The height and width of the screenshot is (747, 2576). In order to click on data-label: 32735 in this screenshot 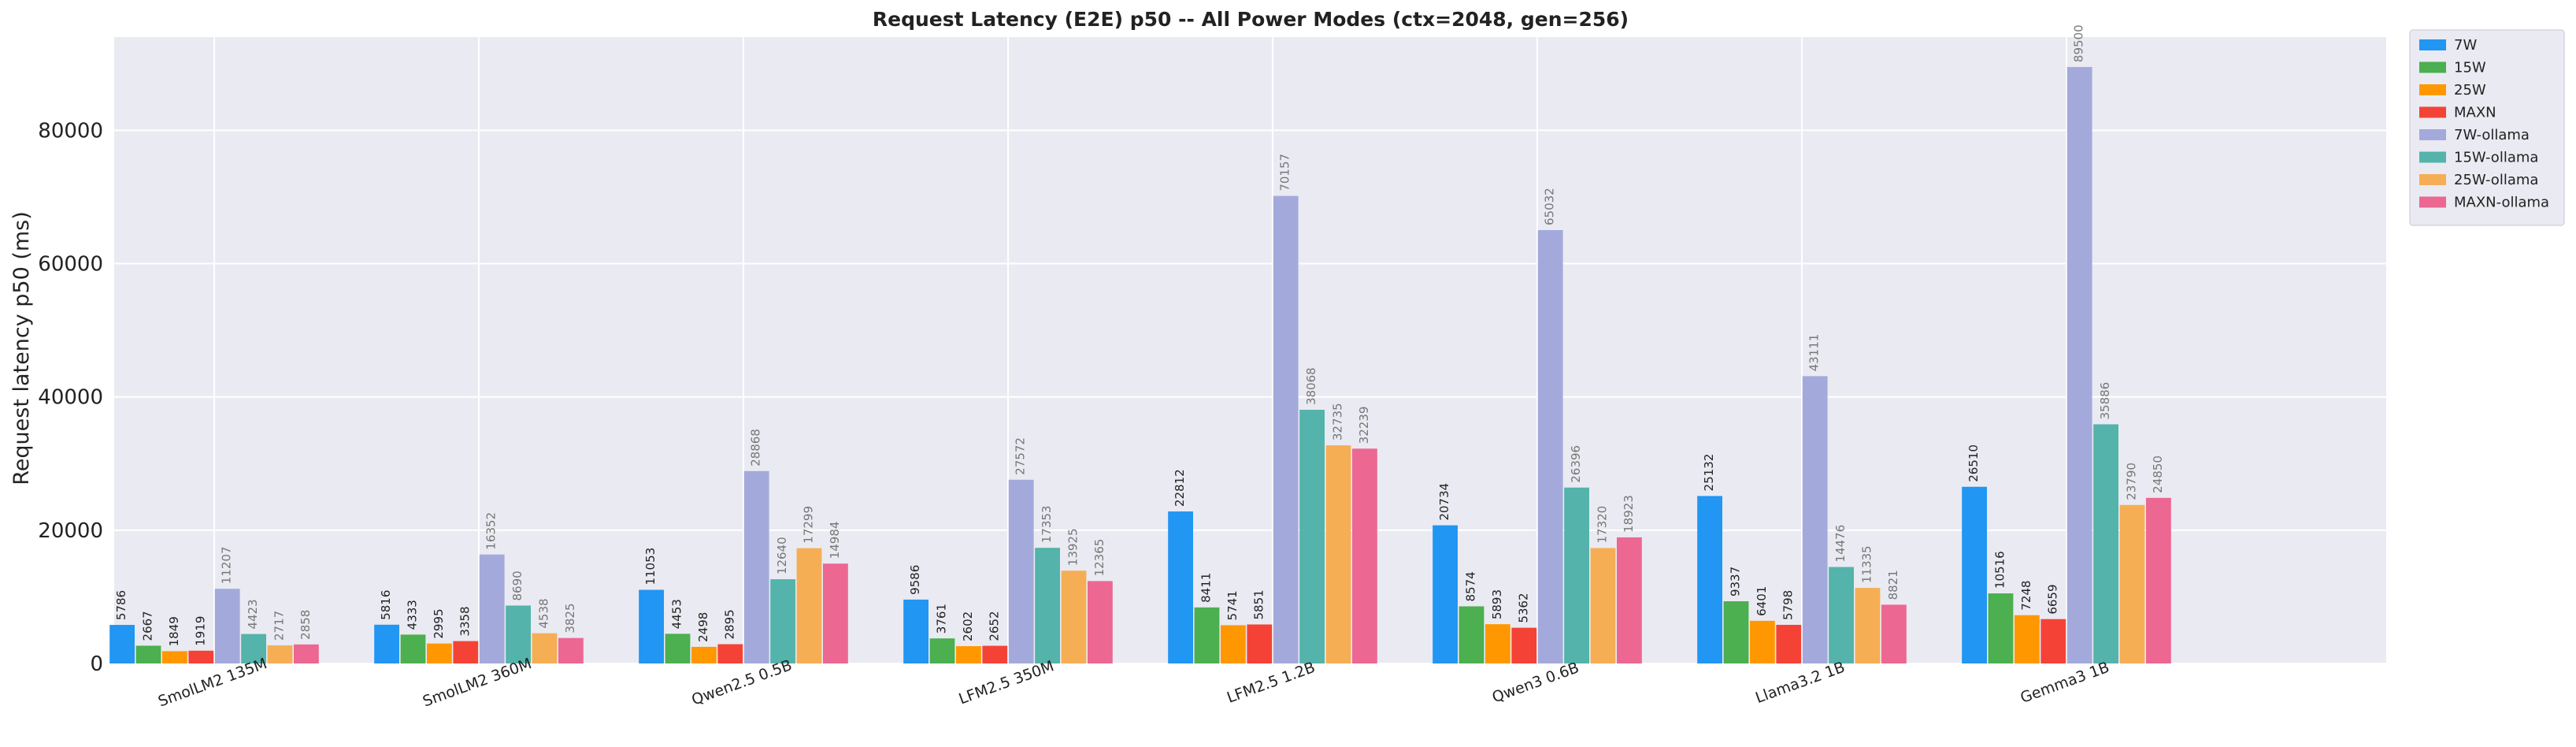, I will do `click(1338, 421)`.